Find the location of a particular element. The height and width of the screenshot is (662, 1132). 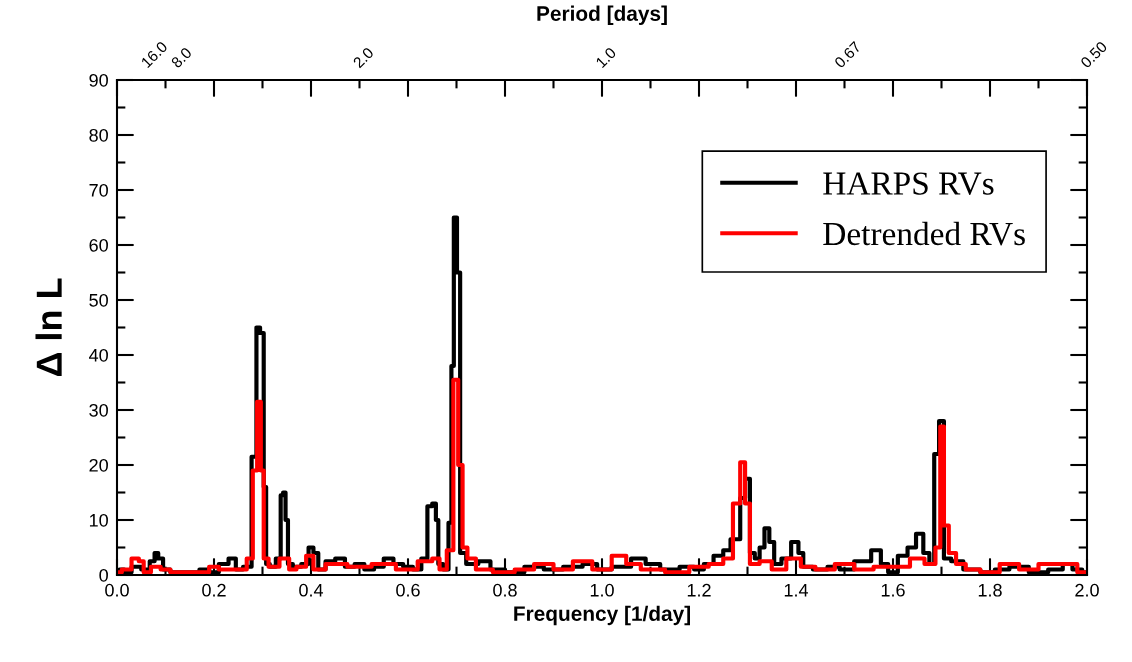

x-tick-label: 0.4 is located at coordinates (311, 590).